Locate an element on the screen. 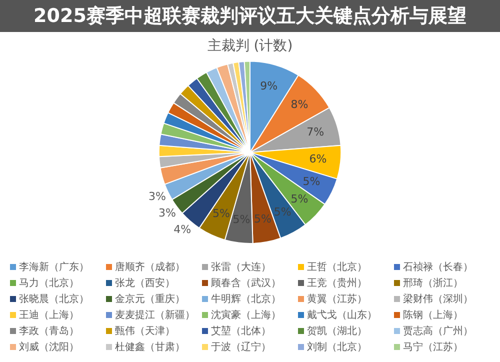 The height and width of the screenshot is (362, 500). legend-label: 麦麦提江（新疆） is located at coordinates (155, 315).